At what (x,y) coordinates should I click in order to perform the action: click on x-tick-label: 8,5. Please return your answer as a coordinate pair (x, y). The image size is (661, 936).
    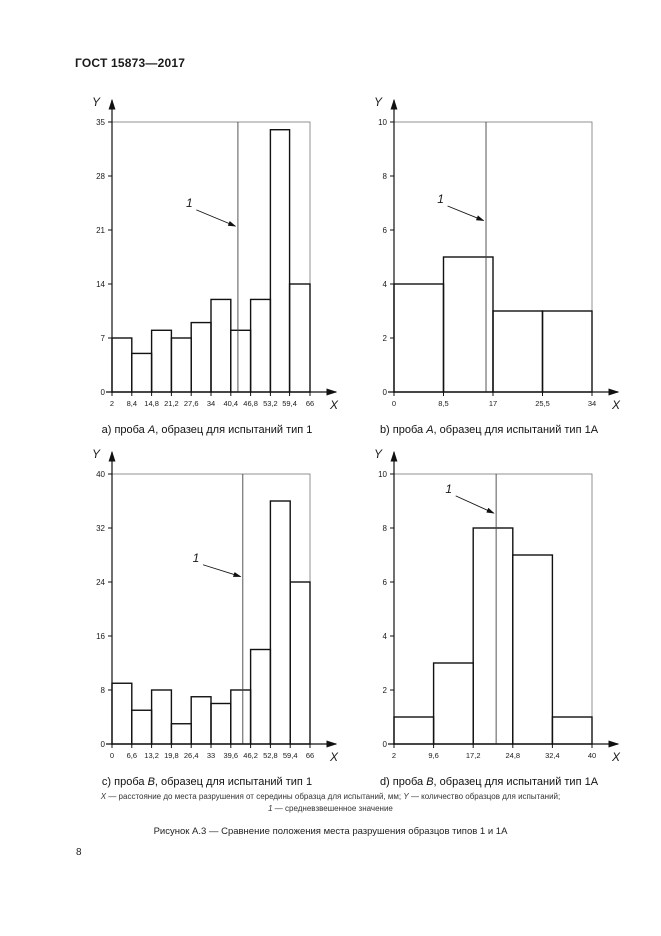
    Looking at the image, I should click on (443, 403).